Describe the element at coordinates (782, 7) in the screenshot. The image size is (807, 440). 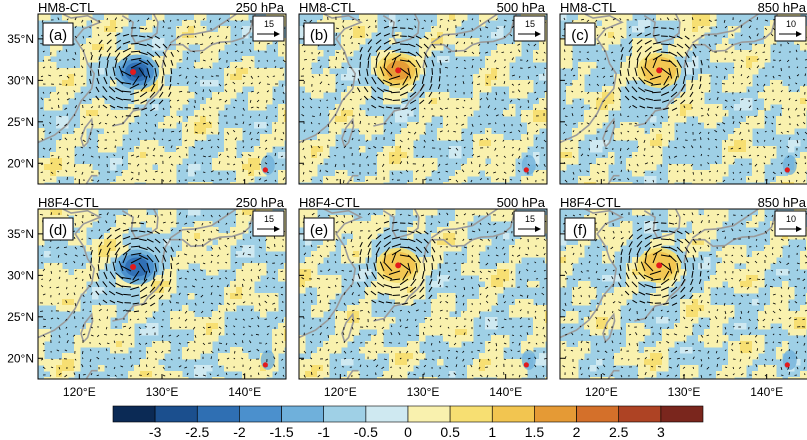
I see `panel-level-label: 850 hPa` at that location.